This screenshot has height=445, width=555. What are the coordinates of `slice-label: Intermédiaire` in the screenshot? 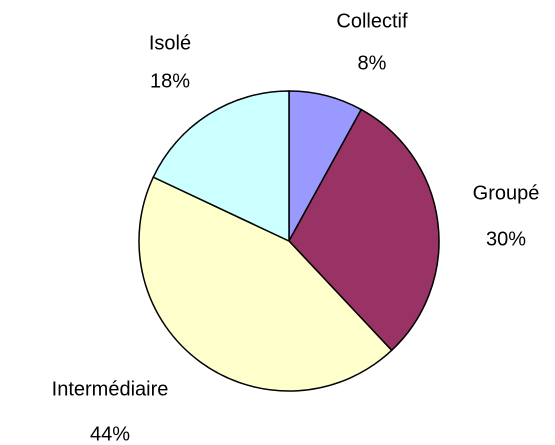 It's located at (110, 389).